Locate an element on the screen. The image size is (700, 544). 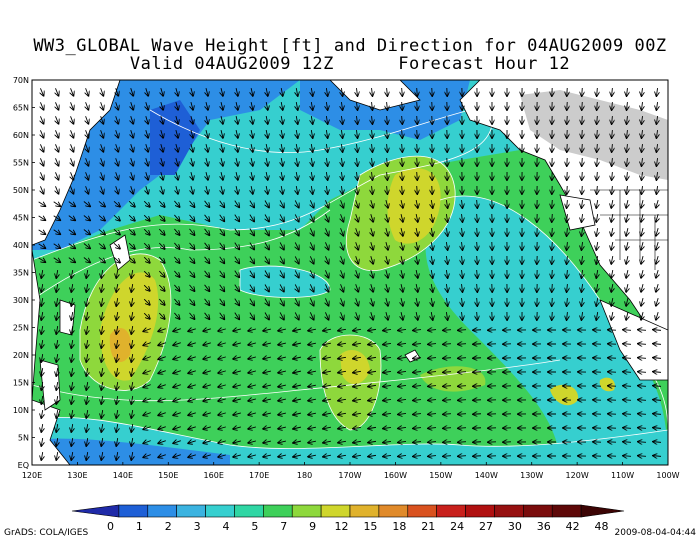
yellow-gulf-zone is located at coordinates (414, 206).